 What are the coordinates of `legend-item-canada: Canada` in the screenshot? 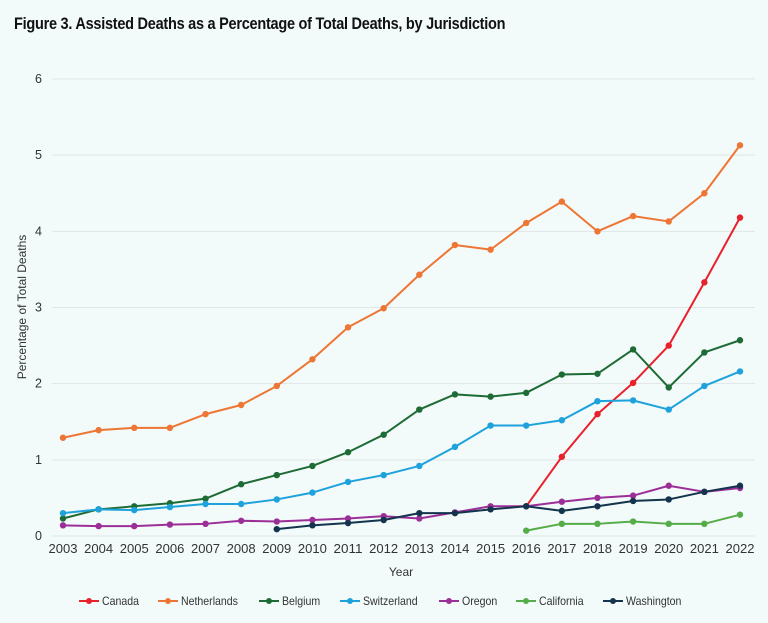 It's located at (111, 601).